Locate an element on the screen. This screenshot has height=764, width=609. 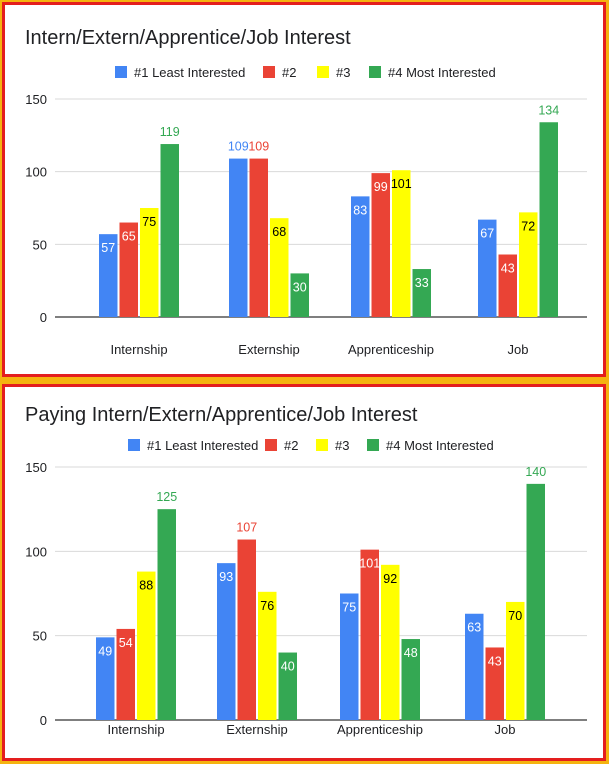
data-label: 92 is located at coordinates (390, 579).